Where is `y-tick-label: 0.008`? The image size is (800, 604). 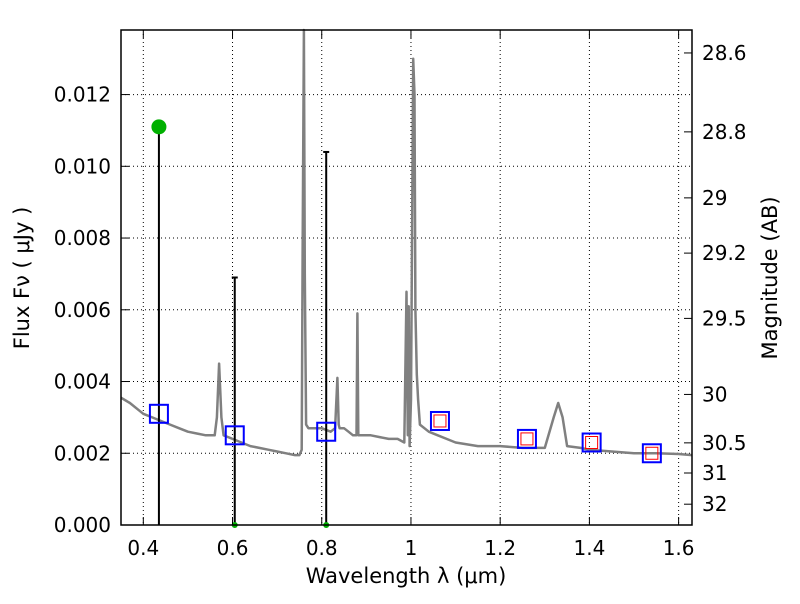 y-tick-label: 0.008 is located at coordinates (82, 238).